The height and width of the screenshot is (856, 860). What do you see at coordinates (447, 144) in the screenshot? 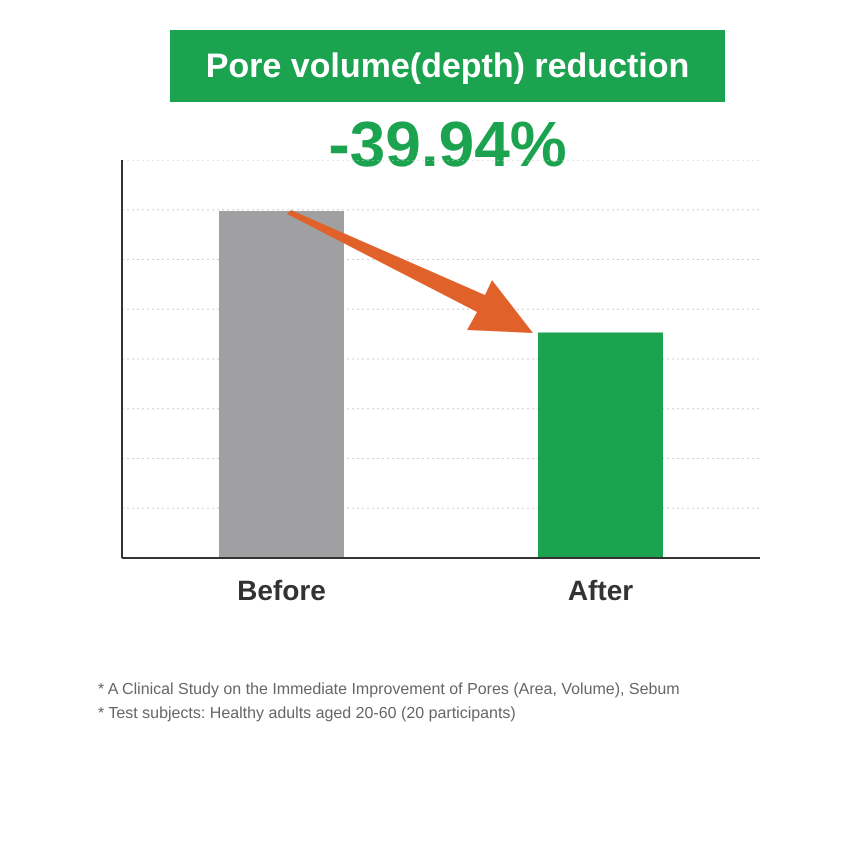
I see `chart-subtitle: -39.94%` at bounding box center [447, 144].